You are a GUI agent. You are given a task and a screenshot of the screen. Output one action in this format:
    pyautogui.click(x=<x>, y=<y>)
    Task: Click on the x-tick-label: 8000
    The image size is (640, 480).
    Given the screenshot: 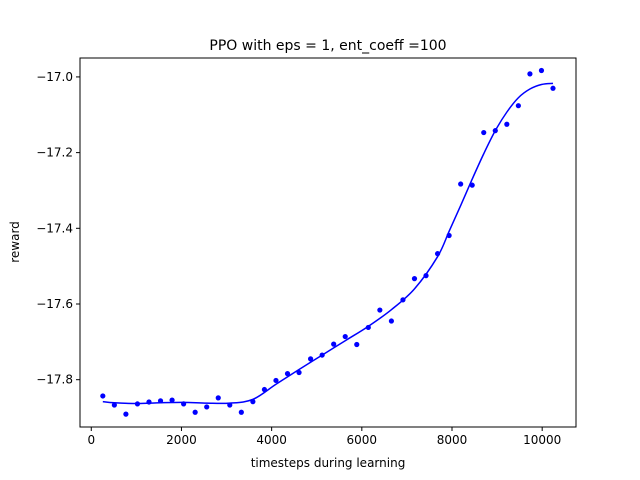 What is the action you would take?
    pyautogui.click(x=452, y=440)
    